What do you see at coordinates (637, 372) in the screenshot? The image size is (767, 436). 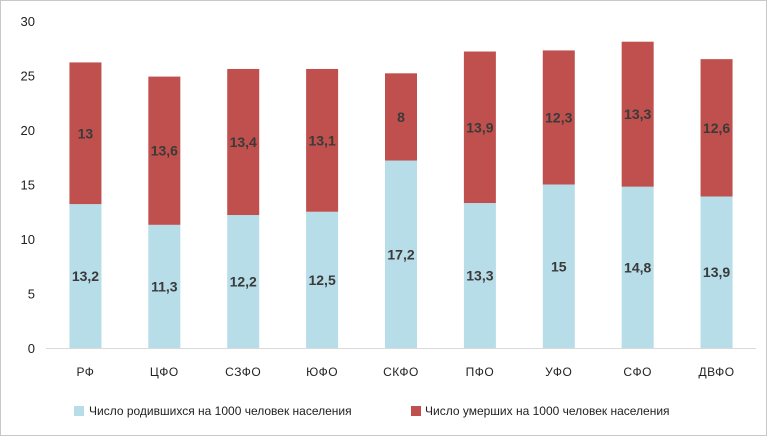 I see `x-tick-label: СФО` at bounding box center [637, 372].